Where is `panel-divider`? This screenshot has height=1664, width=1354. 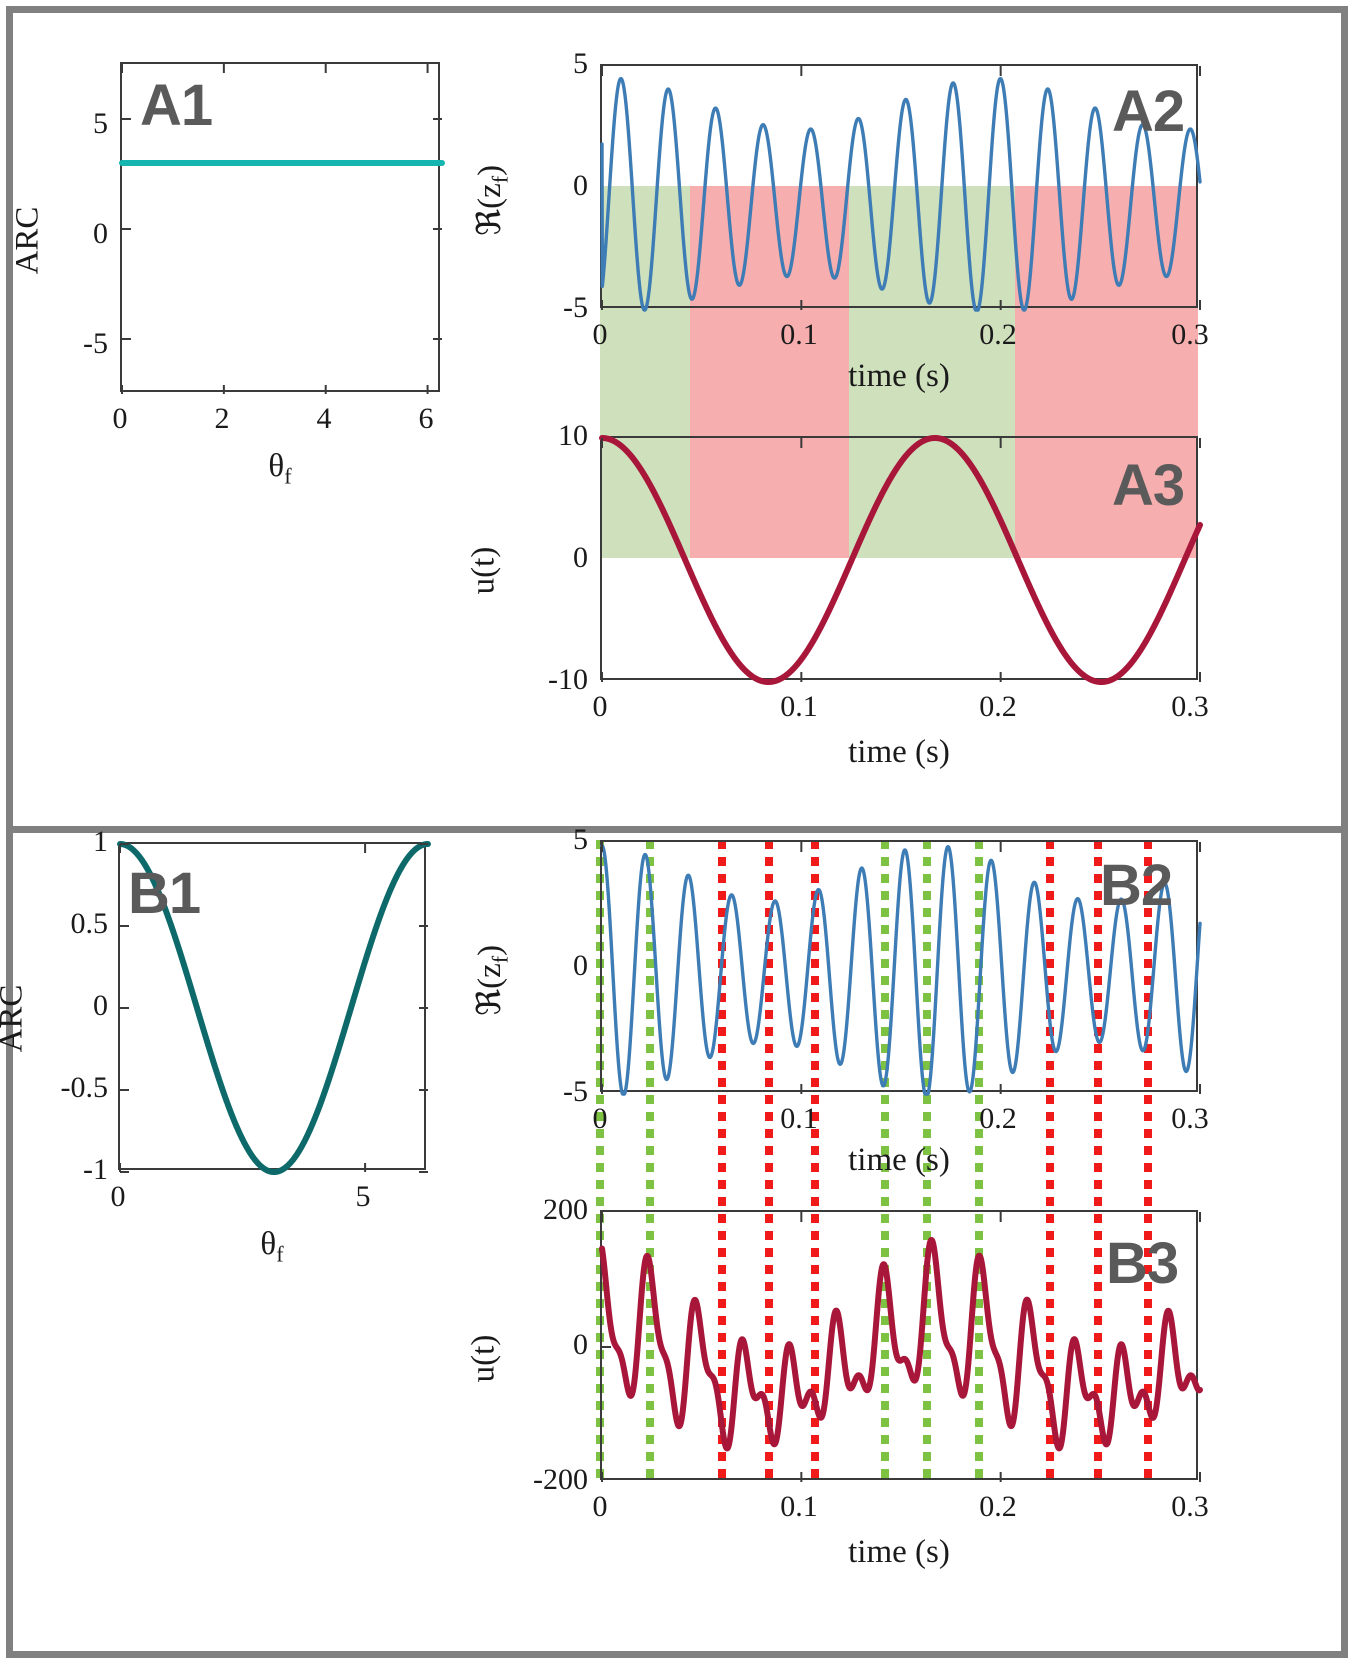
panel-divider is located at coordinates (677, 829).